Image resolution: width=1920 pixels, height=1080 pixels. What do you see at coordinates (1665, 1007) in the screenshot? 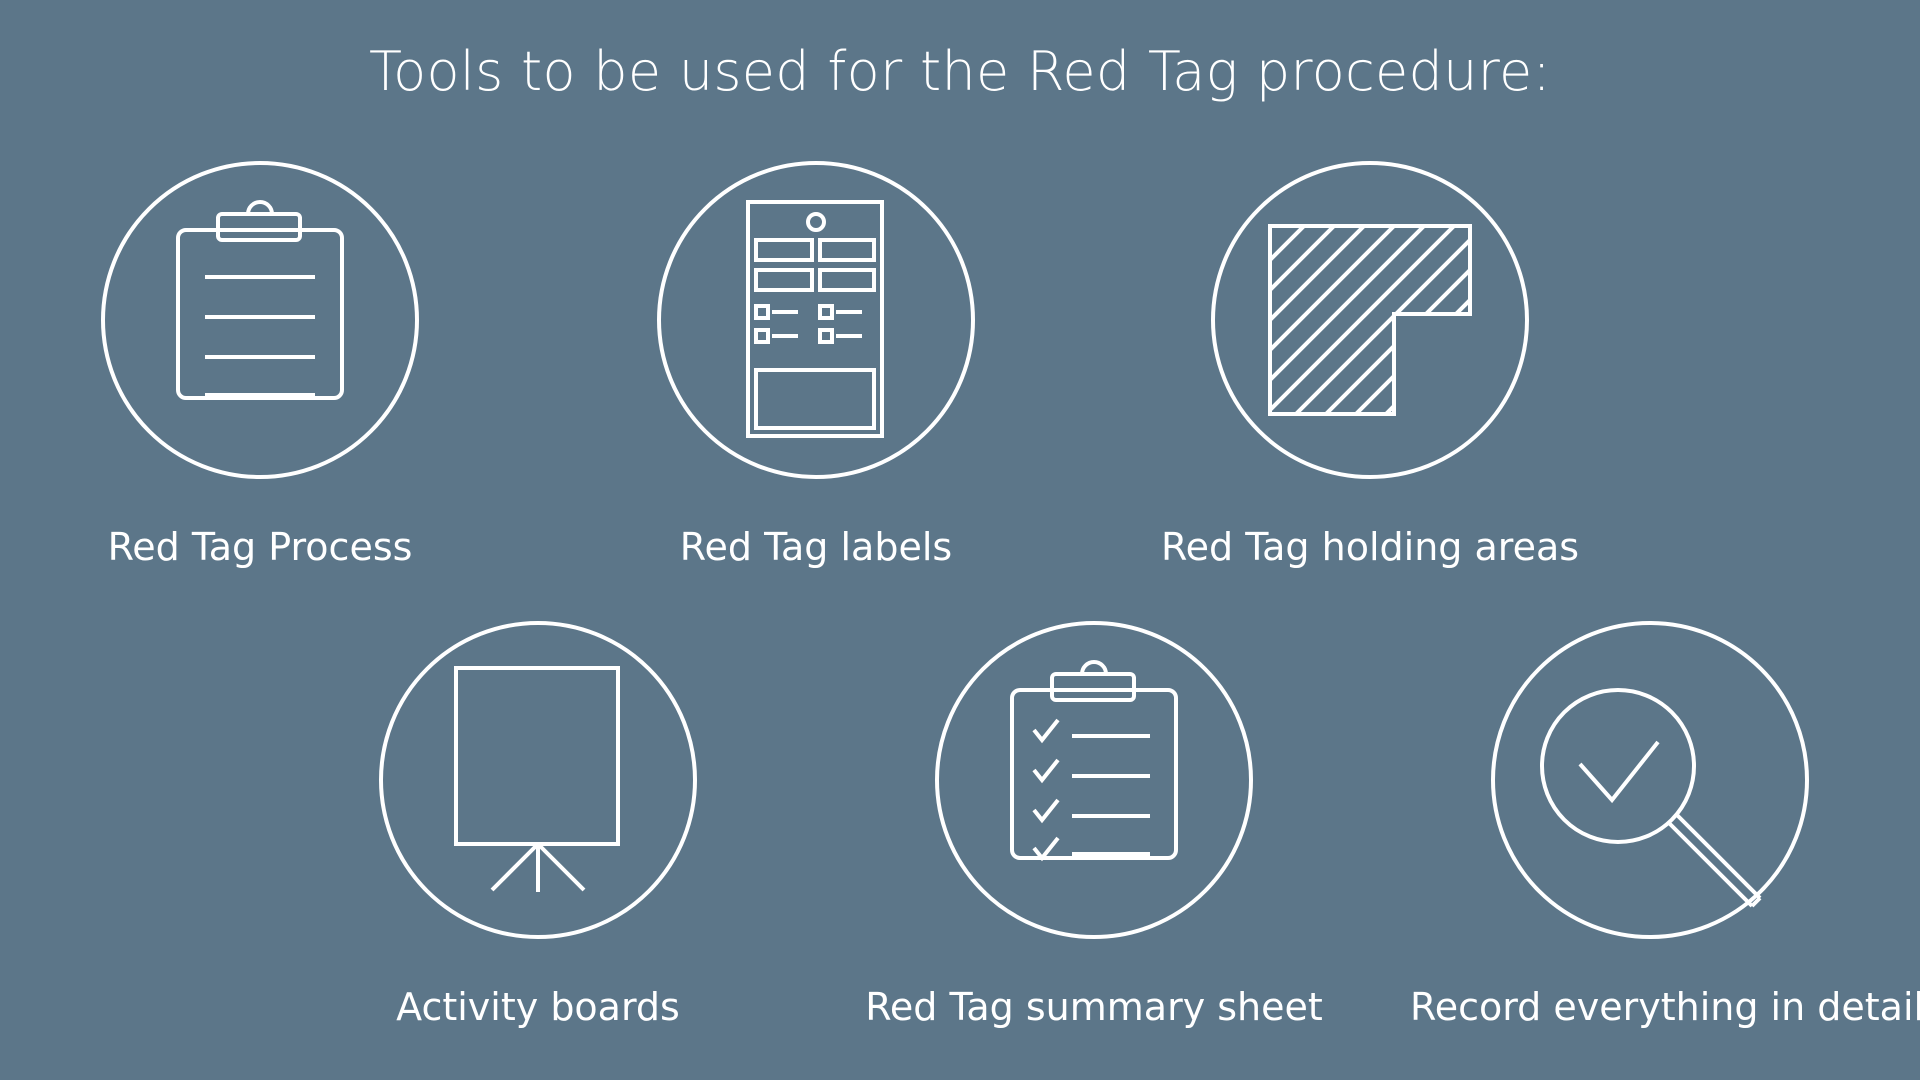
I see `tool-label: Record everything in detail` at bounding box center [1665, 1007].